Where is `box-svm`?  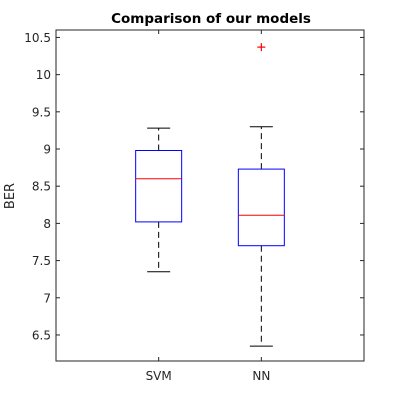 box-svm is located at coordinates (159, 200).